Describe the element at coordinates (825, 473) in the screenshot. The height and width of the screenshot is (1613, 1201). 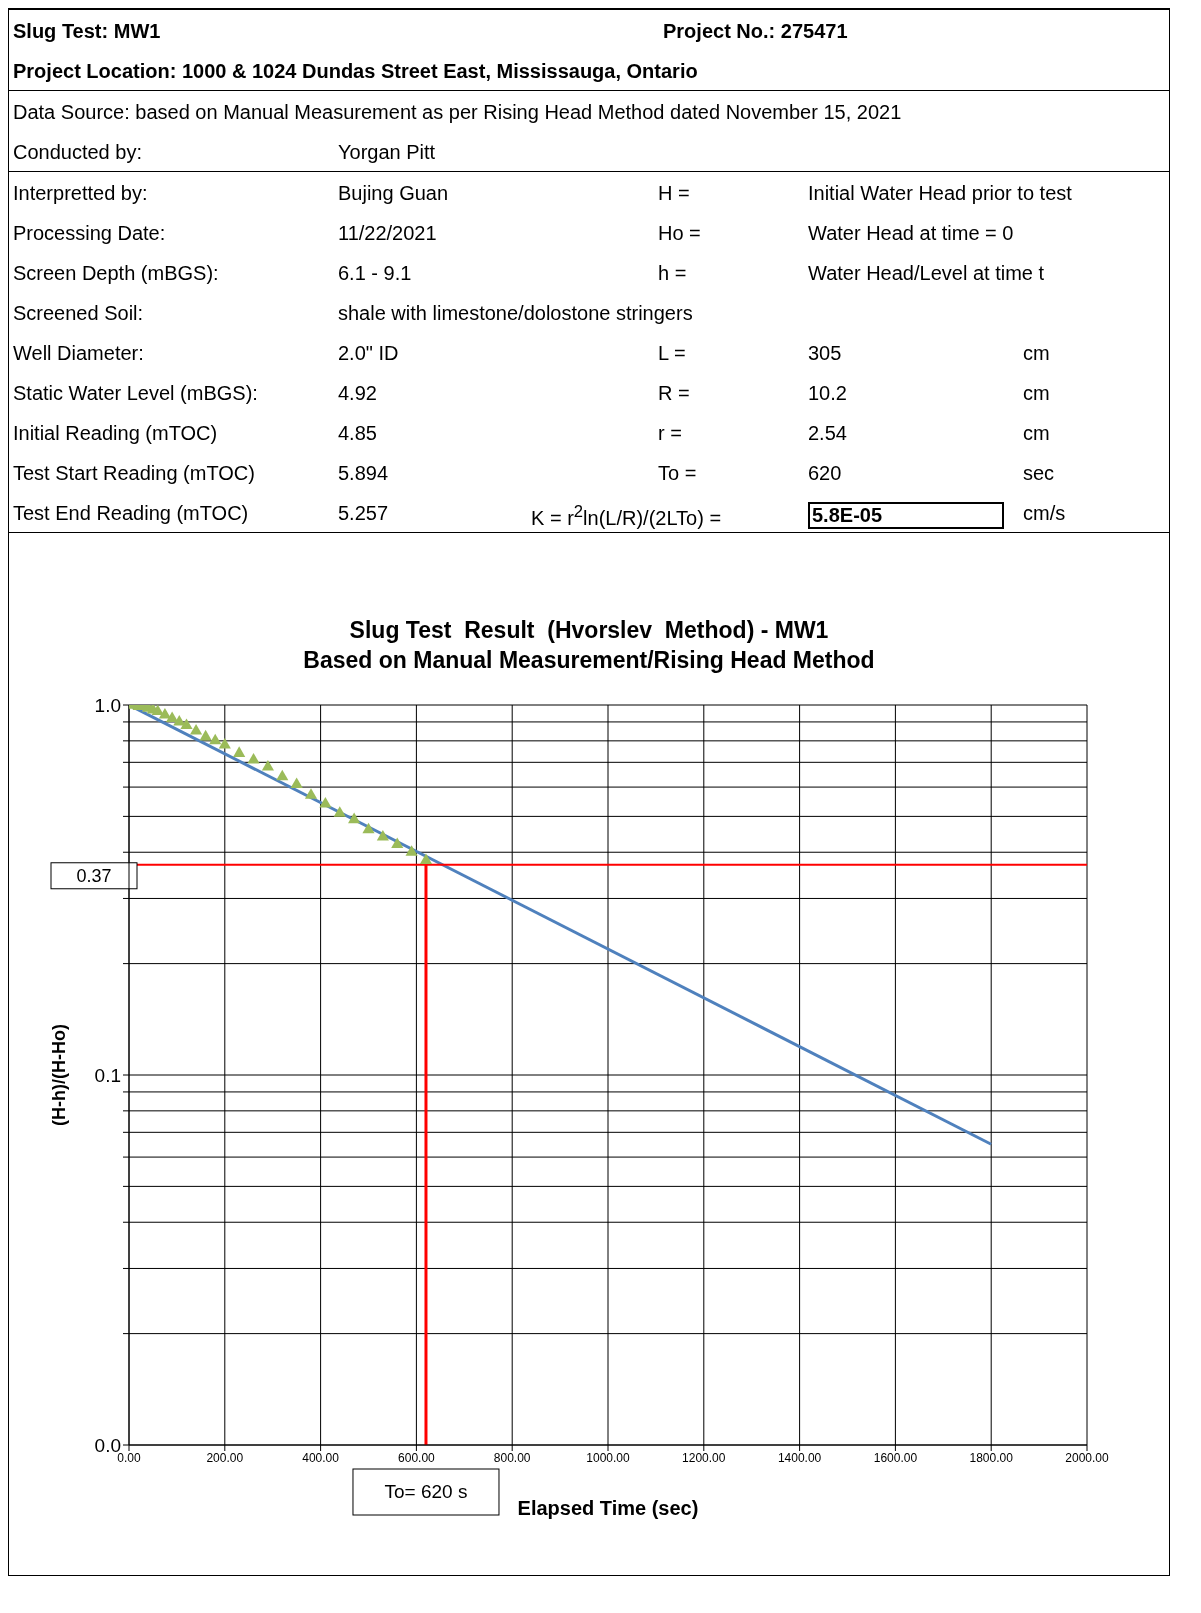
I see `text: 620` at that location.